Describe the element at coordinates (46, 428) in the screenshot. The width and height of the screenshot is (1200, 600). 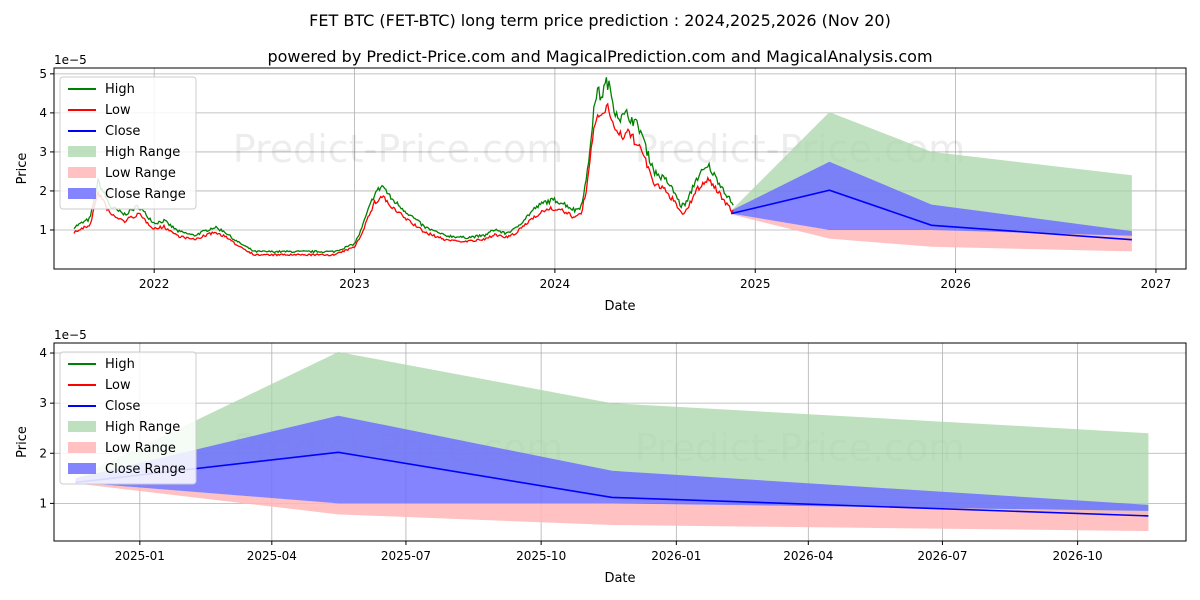
I see `y-ticks: 1 2 3 4` at that location.